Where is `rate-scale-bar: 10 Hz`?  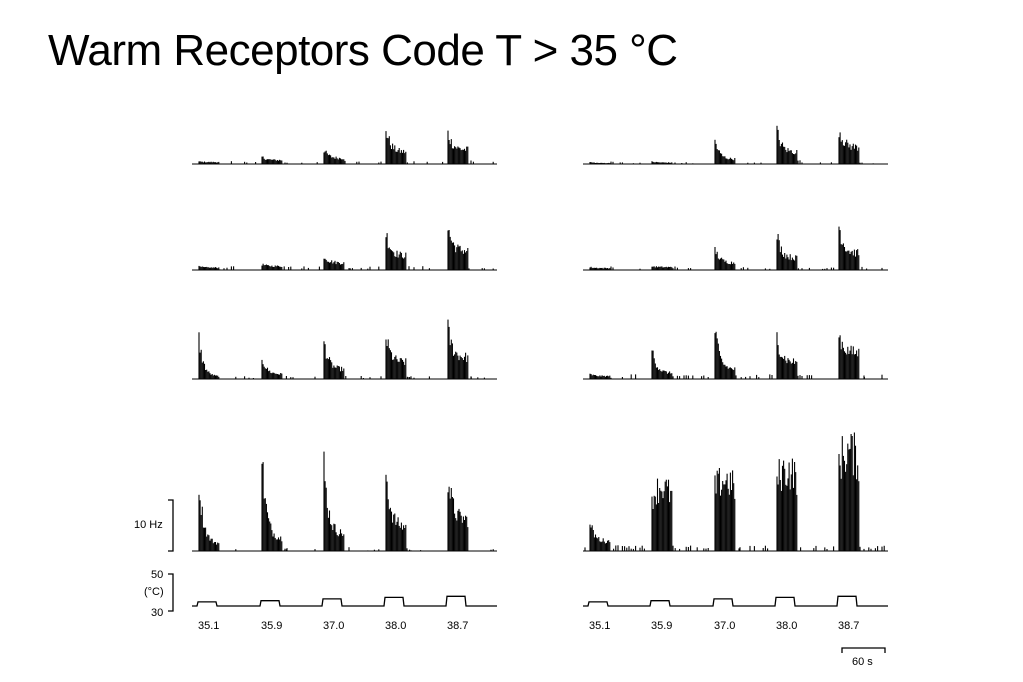 rate-scale-bar: 10 Hz is located at coordinates (154, 525).